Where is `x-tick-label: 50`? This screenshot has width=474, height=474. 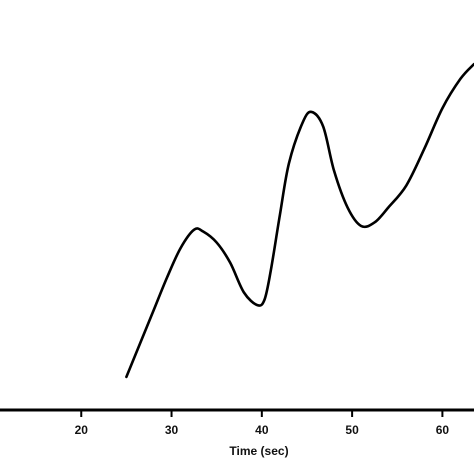
x-tick-label: 50 is located at coordinates (352, 430).